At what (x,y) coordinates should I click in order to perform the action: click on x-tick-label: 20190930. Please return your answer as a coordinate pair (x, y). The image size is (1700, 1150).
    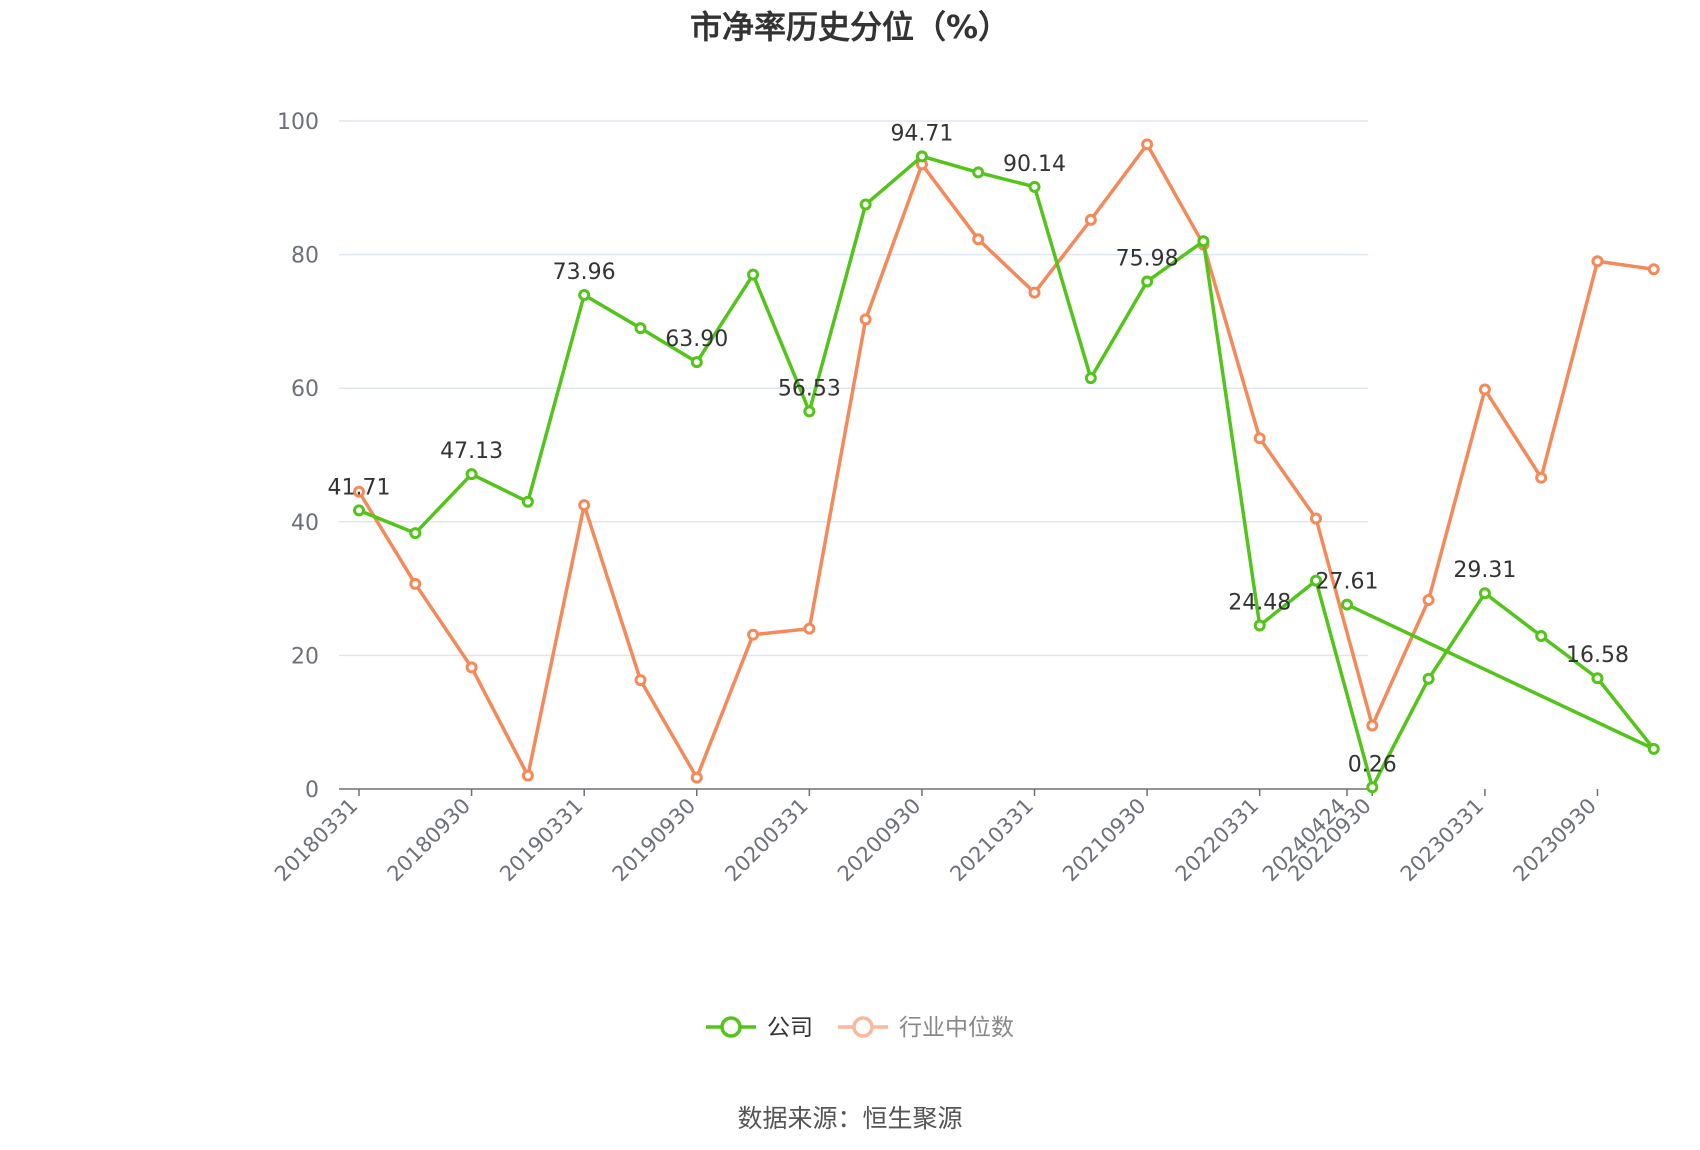
    Looking at the image, I should click on (654, 840).